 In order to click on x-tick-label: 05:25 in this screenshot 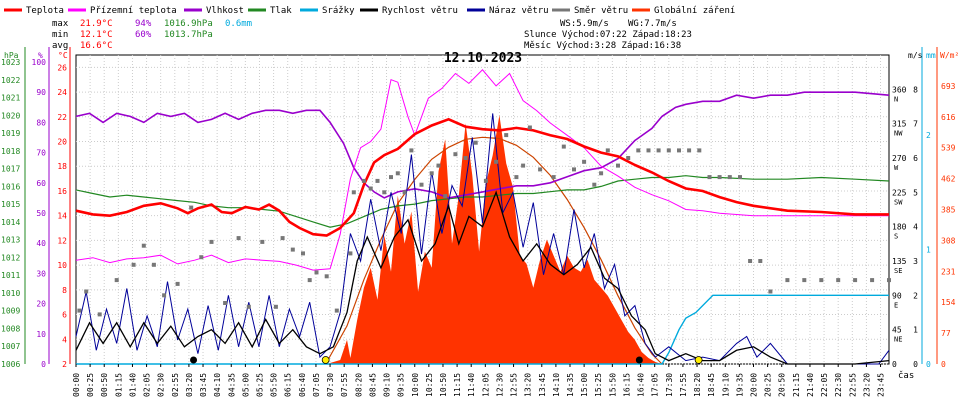, I will do `click(259, 385)`.